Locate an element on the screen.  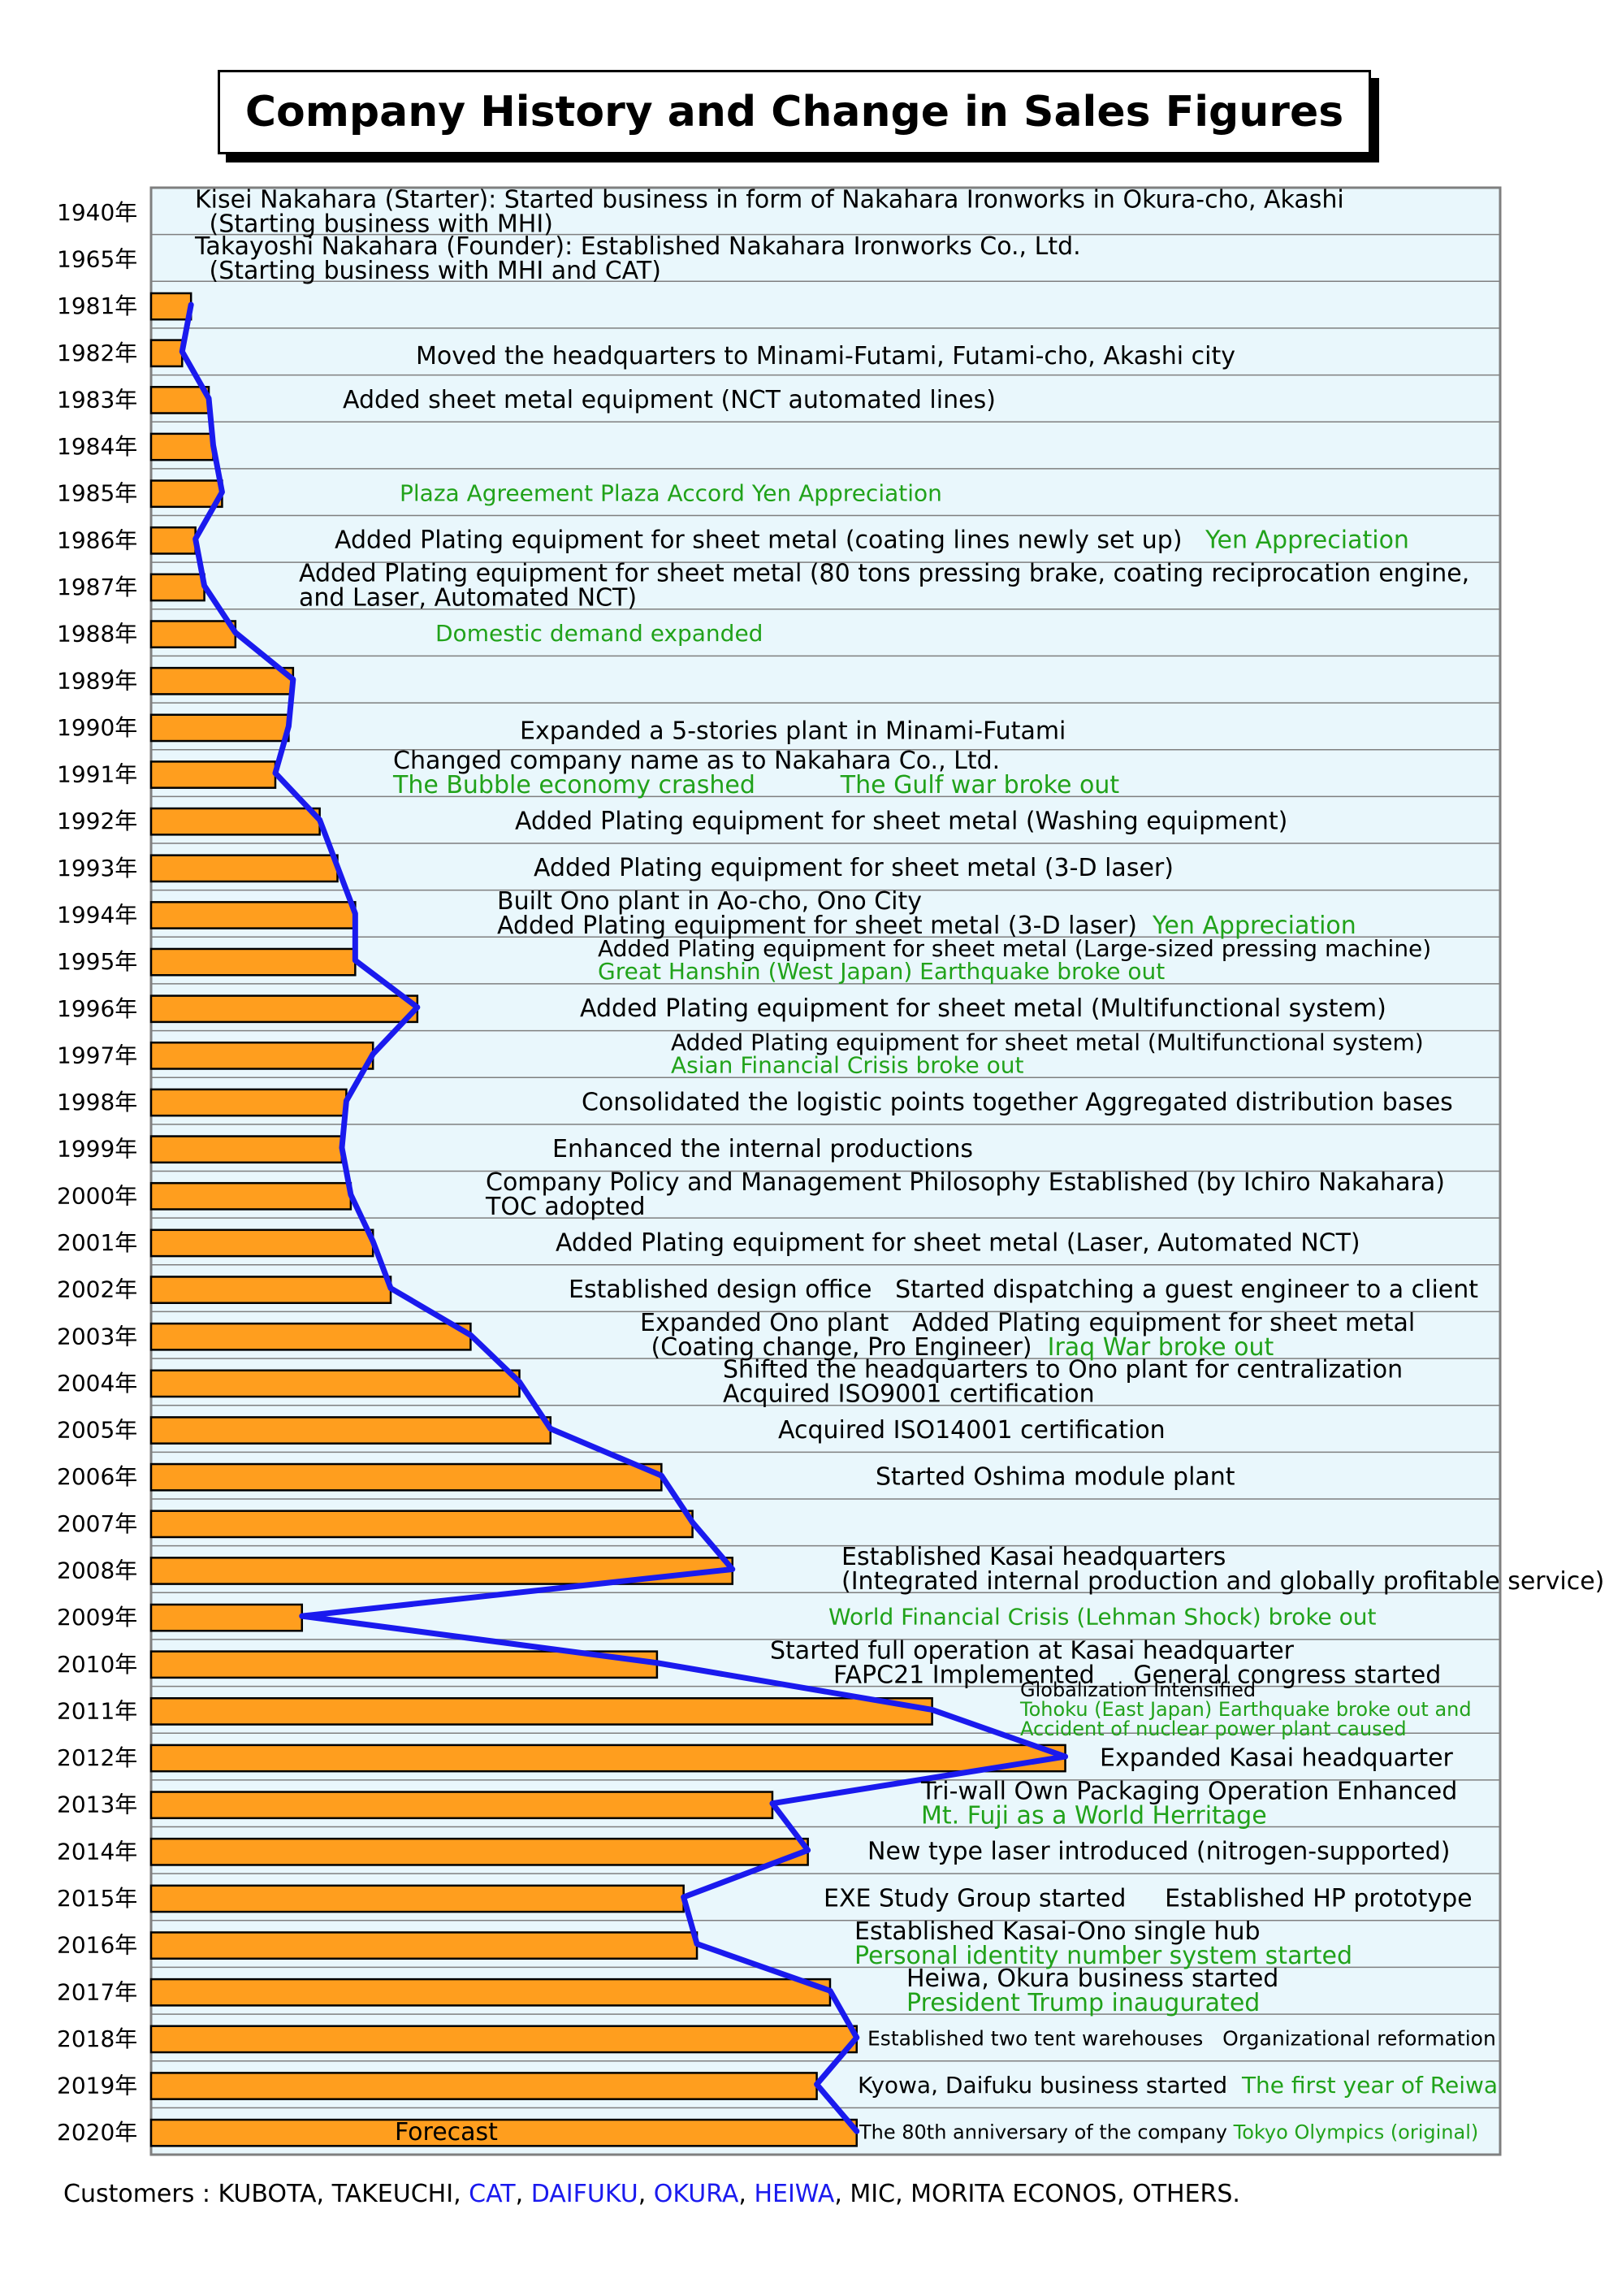
event-text: Mt. Fuji as a World Herritage is located at coordinates (1094, 1816).